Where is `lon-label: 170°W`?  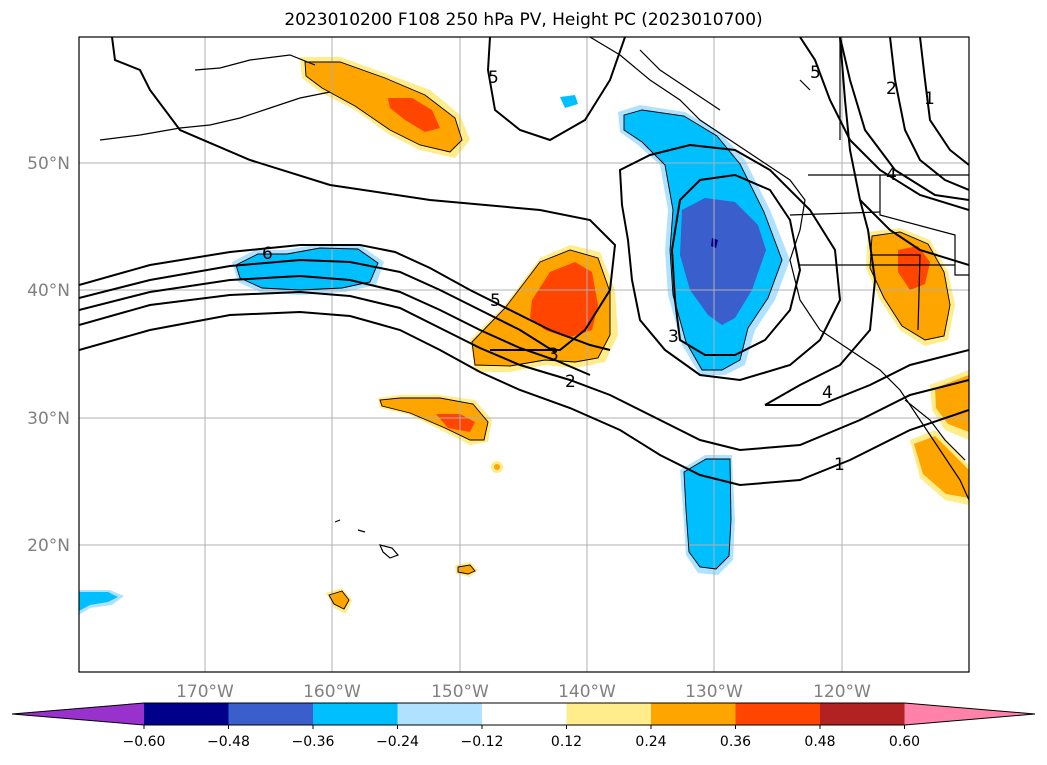 lon-label: 170°W is located at coordinates (205, 692).